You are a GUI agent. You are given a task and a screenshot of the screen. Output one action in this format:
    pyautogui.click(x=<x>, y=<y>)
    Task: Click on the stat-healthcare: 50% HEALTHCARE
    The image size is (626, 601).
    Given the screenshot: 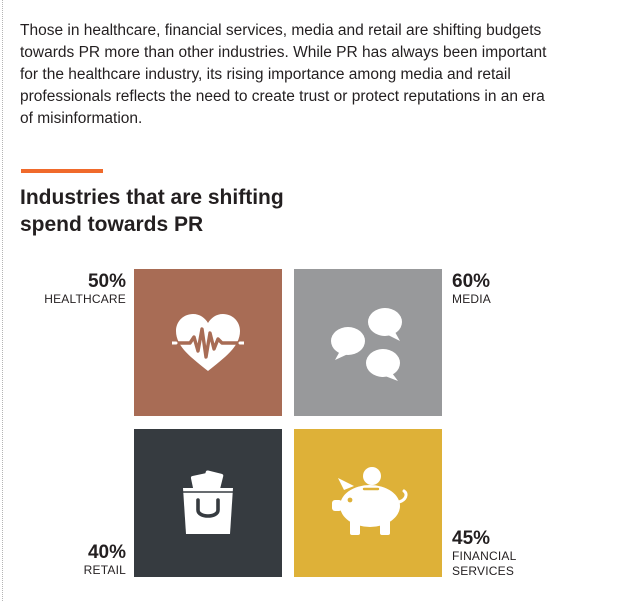 What is the action you would take?
    pyautogui.click(x=73, y=289)
    